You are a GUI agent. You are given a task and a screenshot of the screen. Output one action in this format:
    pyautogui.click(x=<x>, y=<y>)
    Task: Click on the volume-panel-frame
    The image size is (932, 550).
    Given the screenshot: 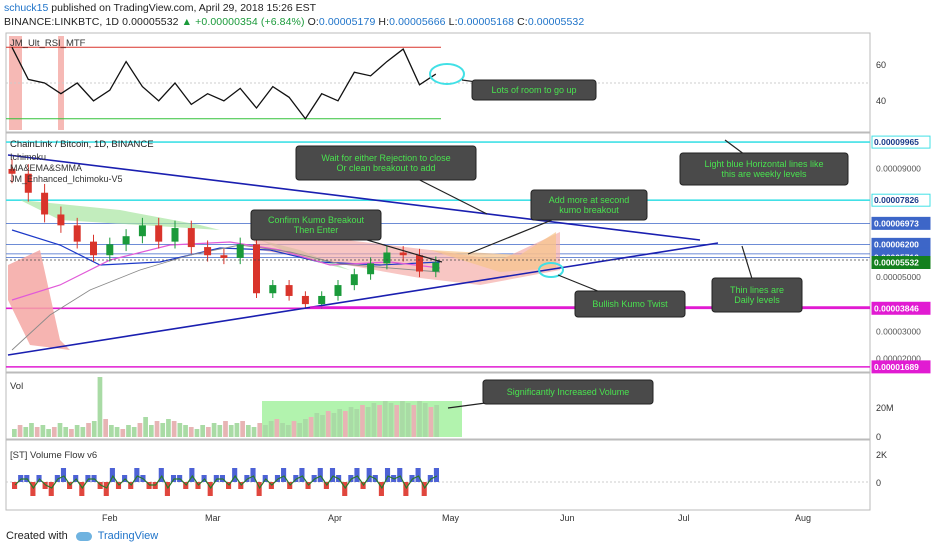 What is the action you would take?
    pyautogui.click(x=438, y=406)
    